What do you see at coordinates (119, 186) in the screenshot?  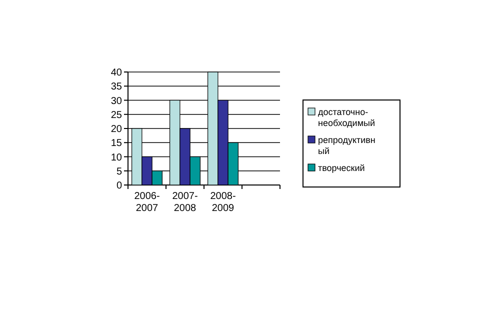 I see `y-tick-label: 0` at bounding box center [119, 186].